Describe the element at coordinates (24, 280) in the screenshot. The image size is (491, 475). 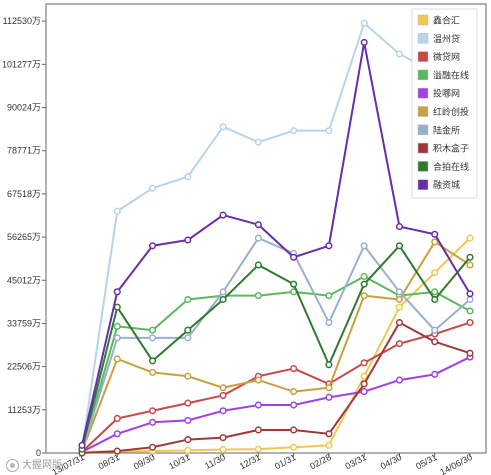
I see `y-tick-label: 45012万` at that location.